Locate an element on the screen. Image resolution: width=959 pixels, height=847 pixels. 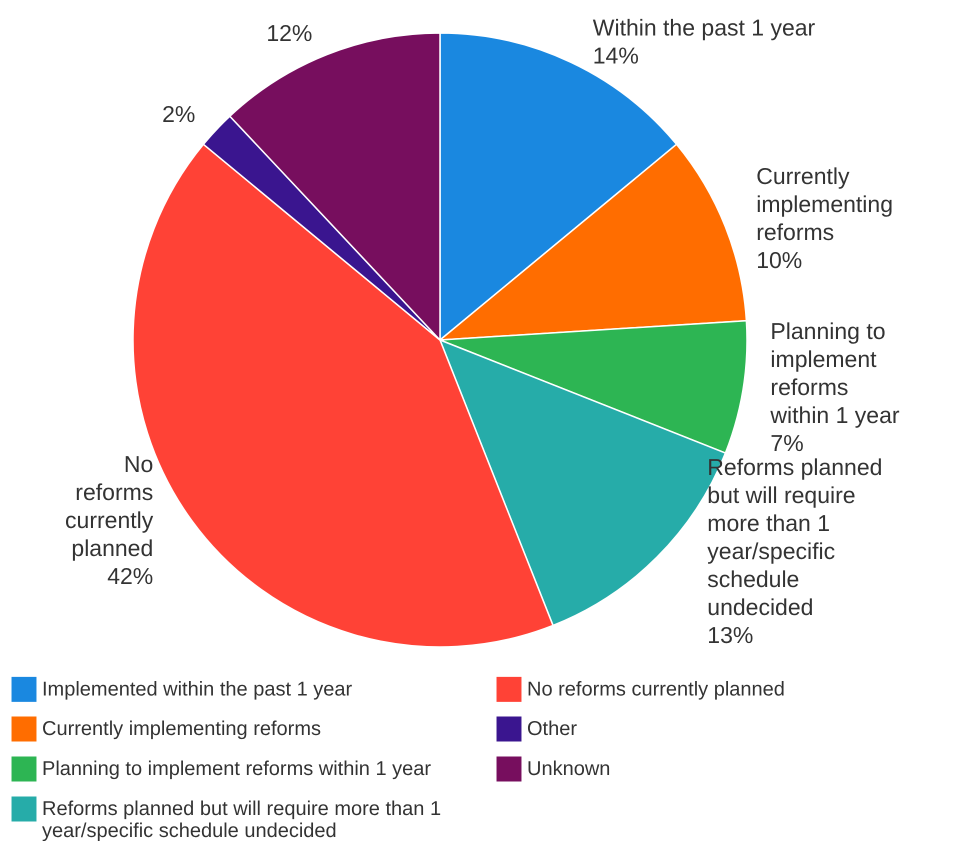
data-label: 2% is located at coordinates (179, 113).